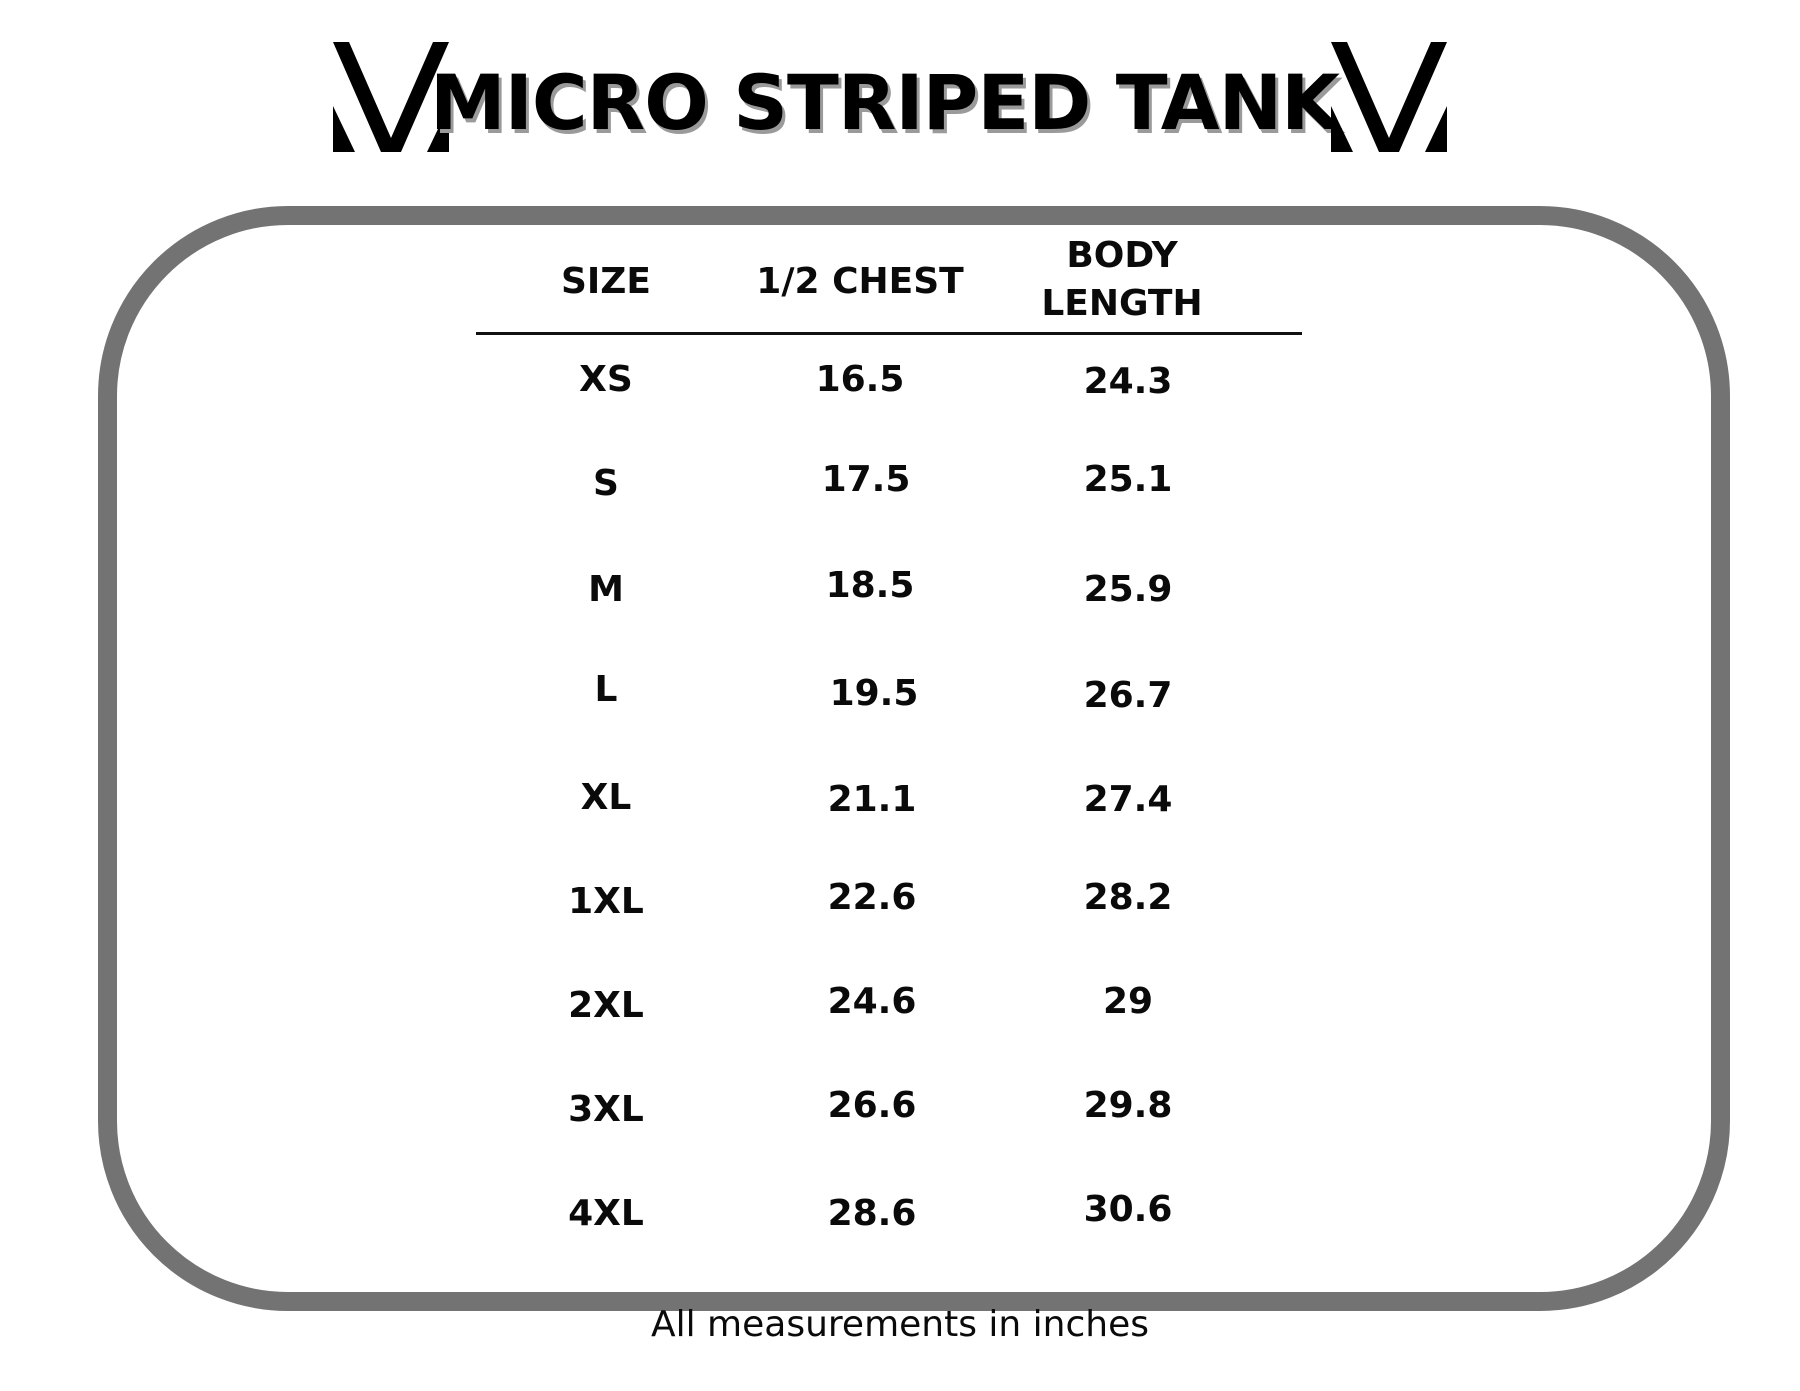  Describe the element at coordinates (606, 689) in the screenshot. I see `size-cell: L` at that location.